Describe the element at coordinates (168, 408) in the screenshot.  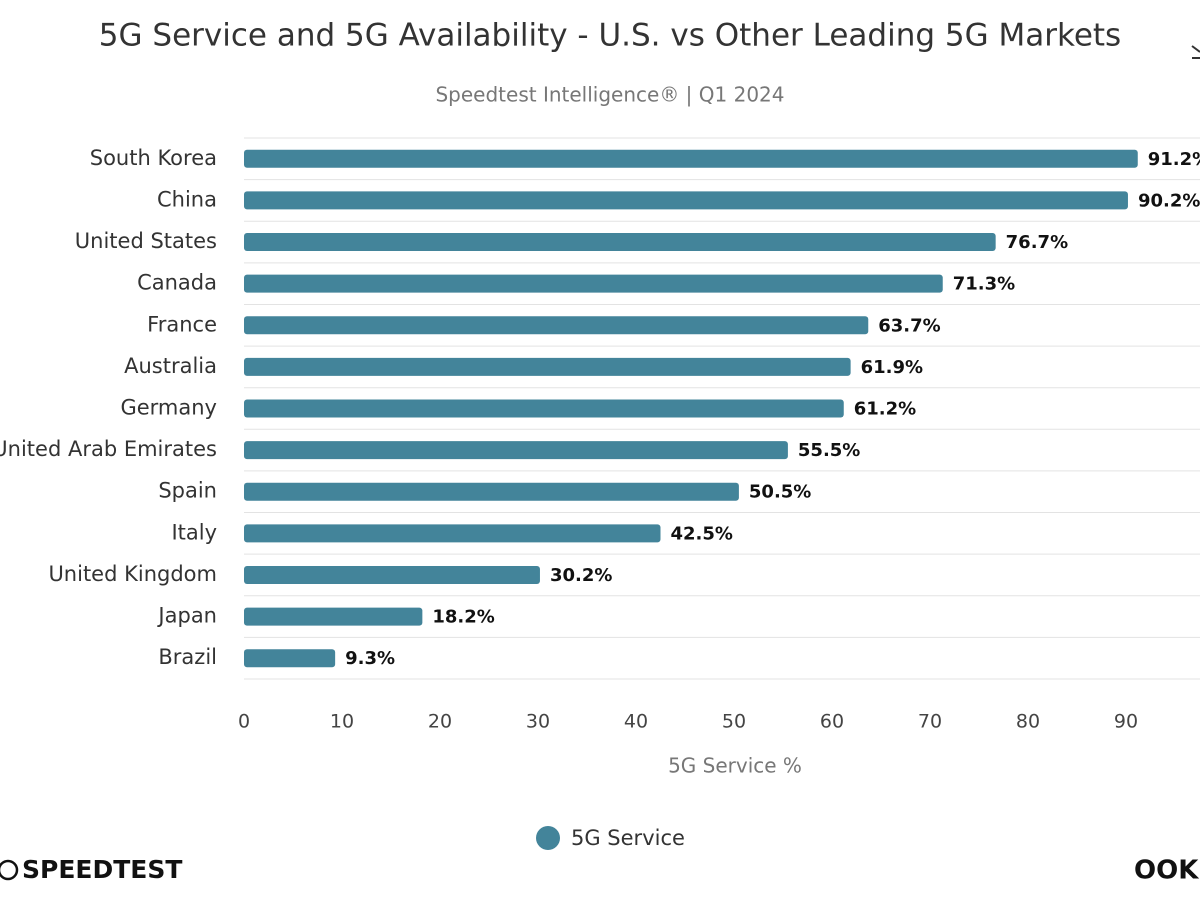
I see `y-tick-label: Germany` at that location.